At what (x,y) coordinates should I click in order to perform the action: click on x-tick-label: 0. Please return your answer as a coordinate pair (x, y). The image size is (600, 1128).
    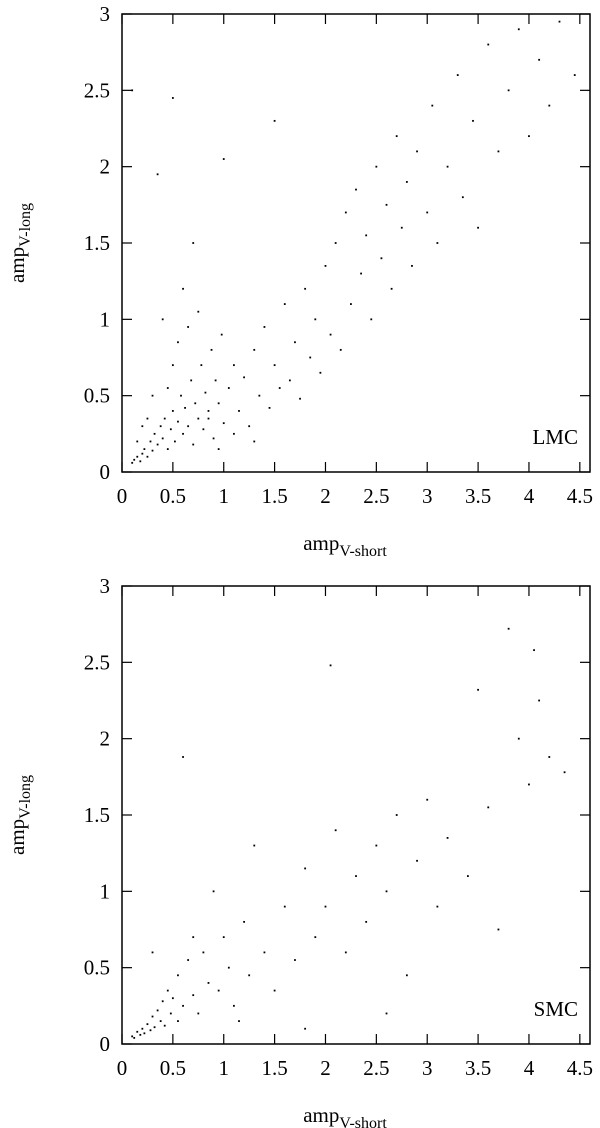
    Looking at the image, I should click on (122, 1068).